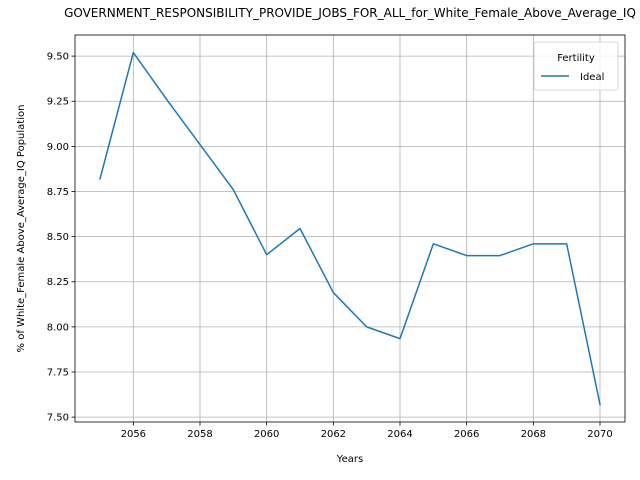 The image size is (640, 480). I want to click on y-tick-label: 9.00, so click(58, 147).